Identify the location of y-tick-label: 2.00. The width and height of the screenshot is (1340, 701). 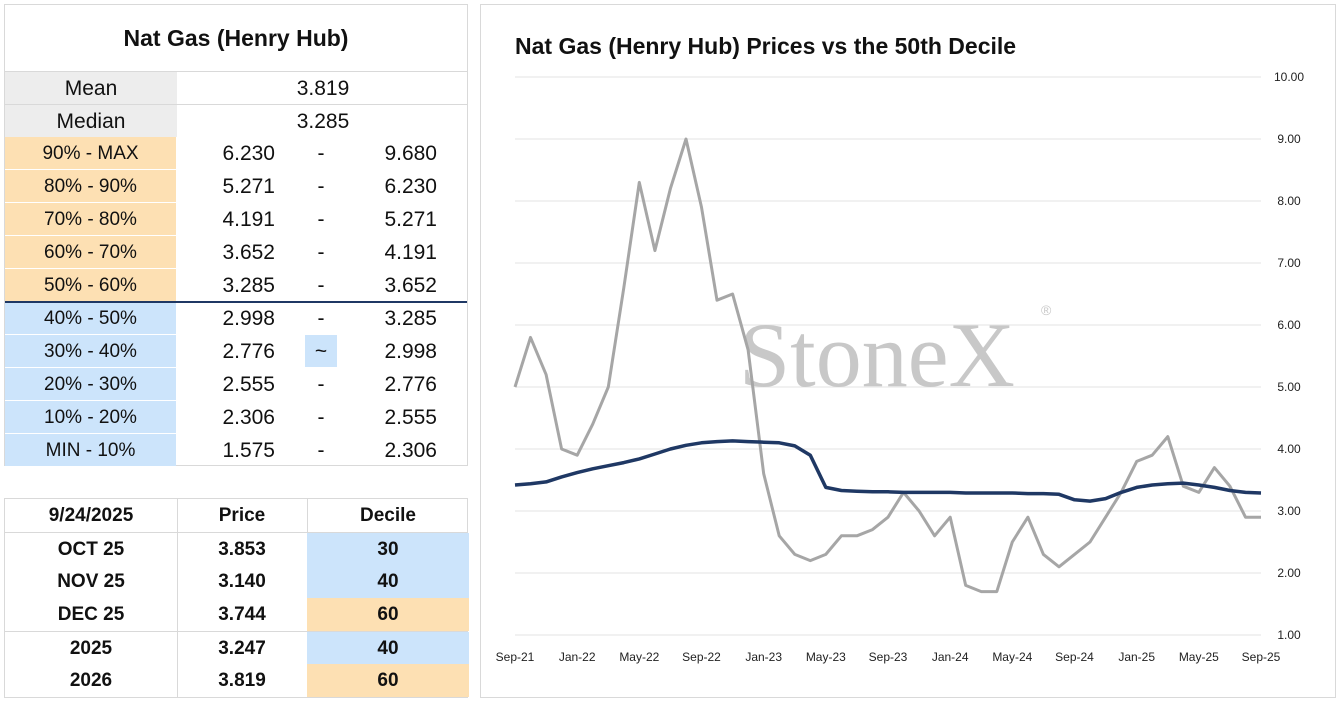
(1289, 573).